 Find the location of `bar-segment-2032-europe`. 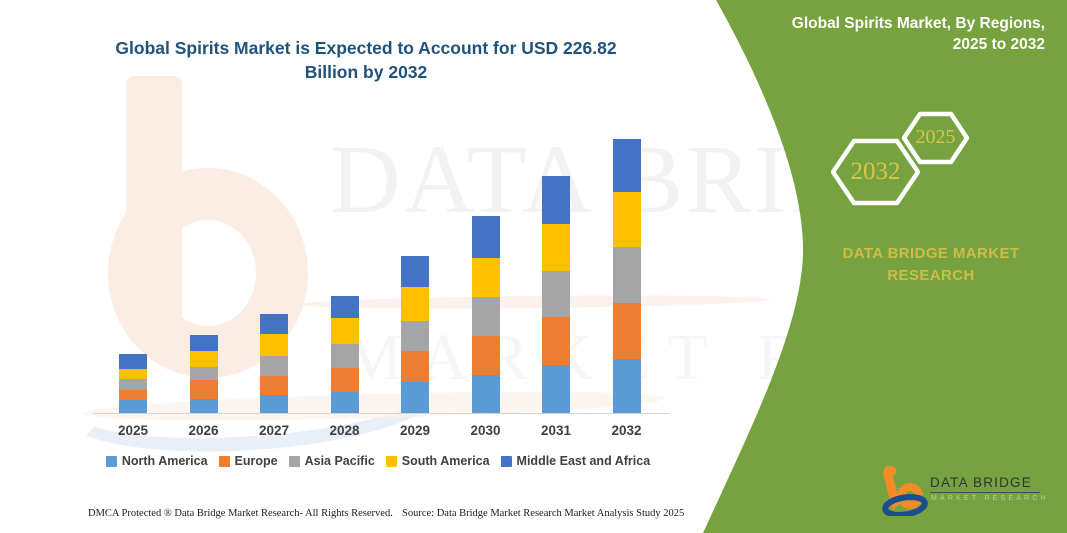

bar-segment-2032-europe is located at coordinates (626, 330).